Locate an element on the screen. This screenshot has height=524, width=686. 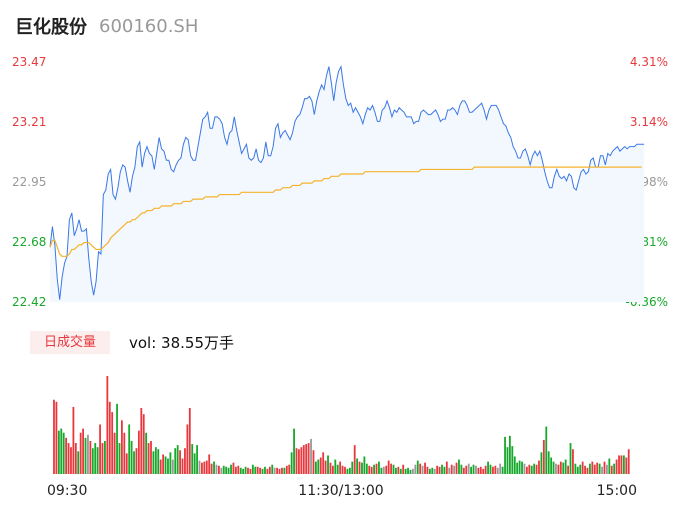
price-tick-label: 23.21 is located at coordinates (29, 122).